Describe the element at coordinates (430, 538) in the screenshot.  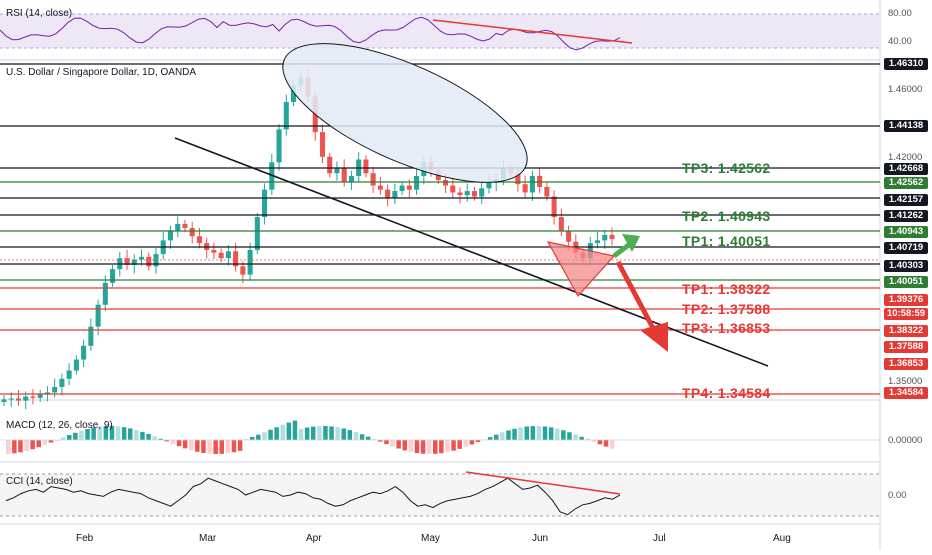
I see `month-label: May` at that location.